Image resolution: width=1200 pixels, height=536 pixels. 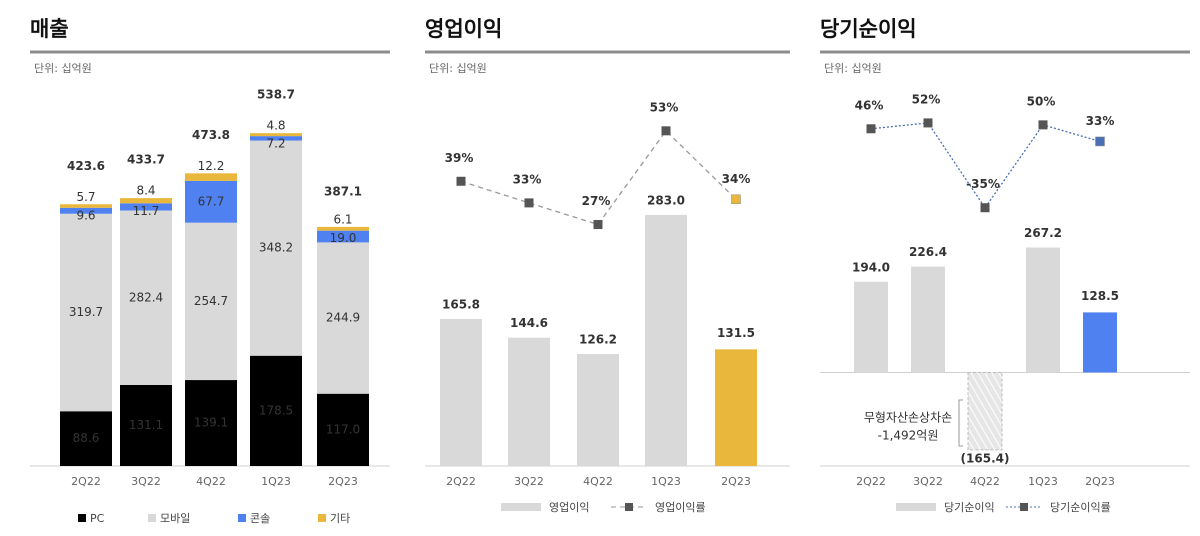 What do you see at coordinates (211, 135) in the screenshot?
I see `total-label: 473.8` at bounding box center [211, 135].